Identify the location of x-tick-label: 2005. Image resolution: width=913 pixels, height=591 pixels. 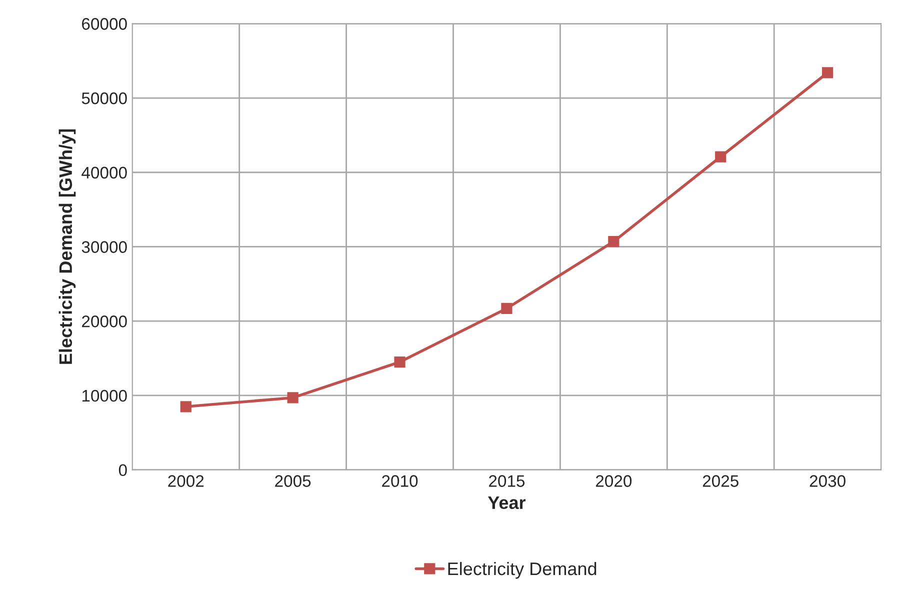
(293, 481).